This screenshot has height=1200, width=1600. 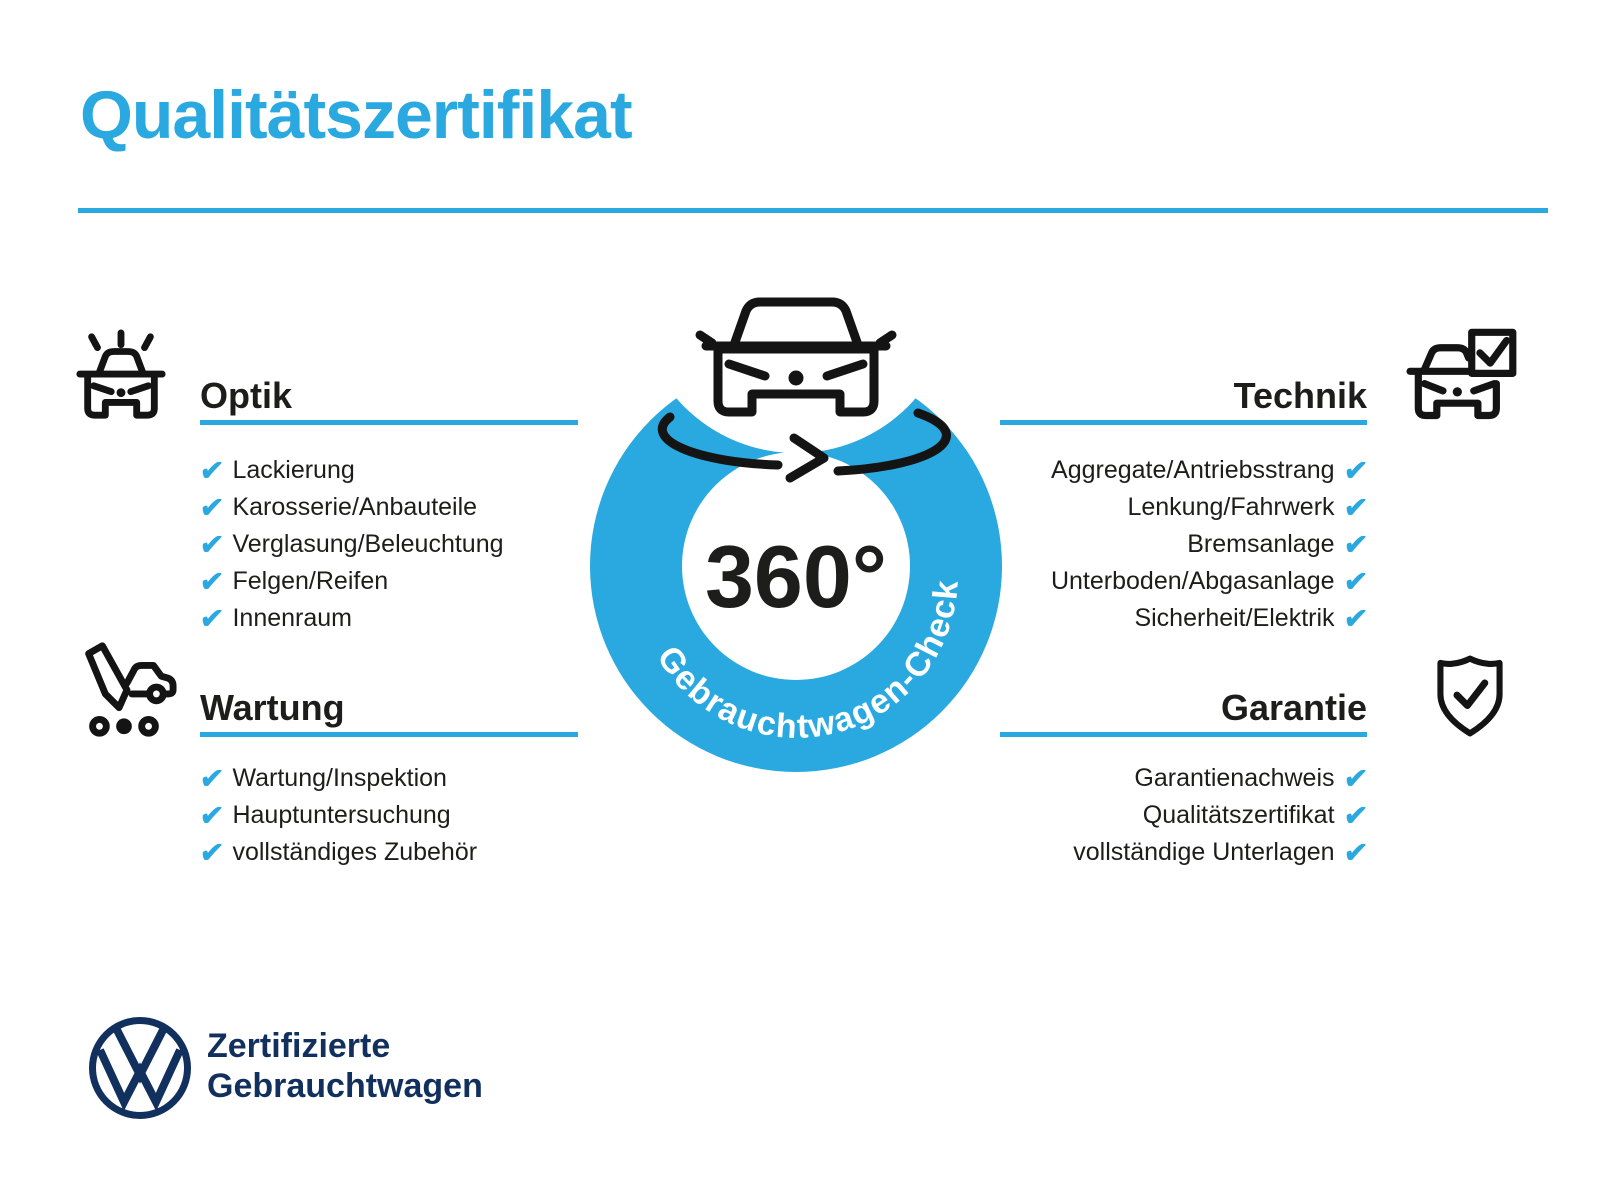 I want to click on checklist-item-label: Felgen/Reifen, so click(x=310, y=581).